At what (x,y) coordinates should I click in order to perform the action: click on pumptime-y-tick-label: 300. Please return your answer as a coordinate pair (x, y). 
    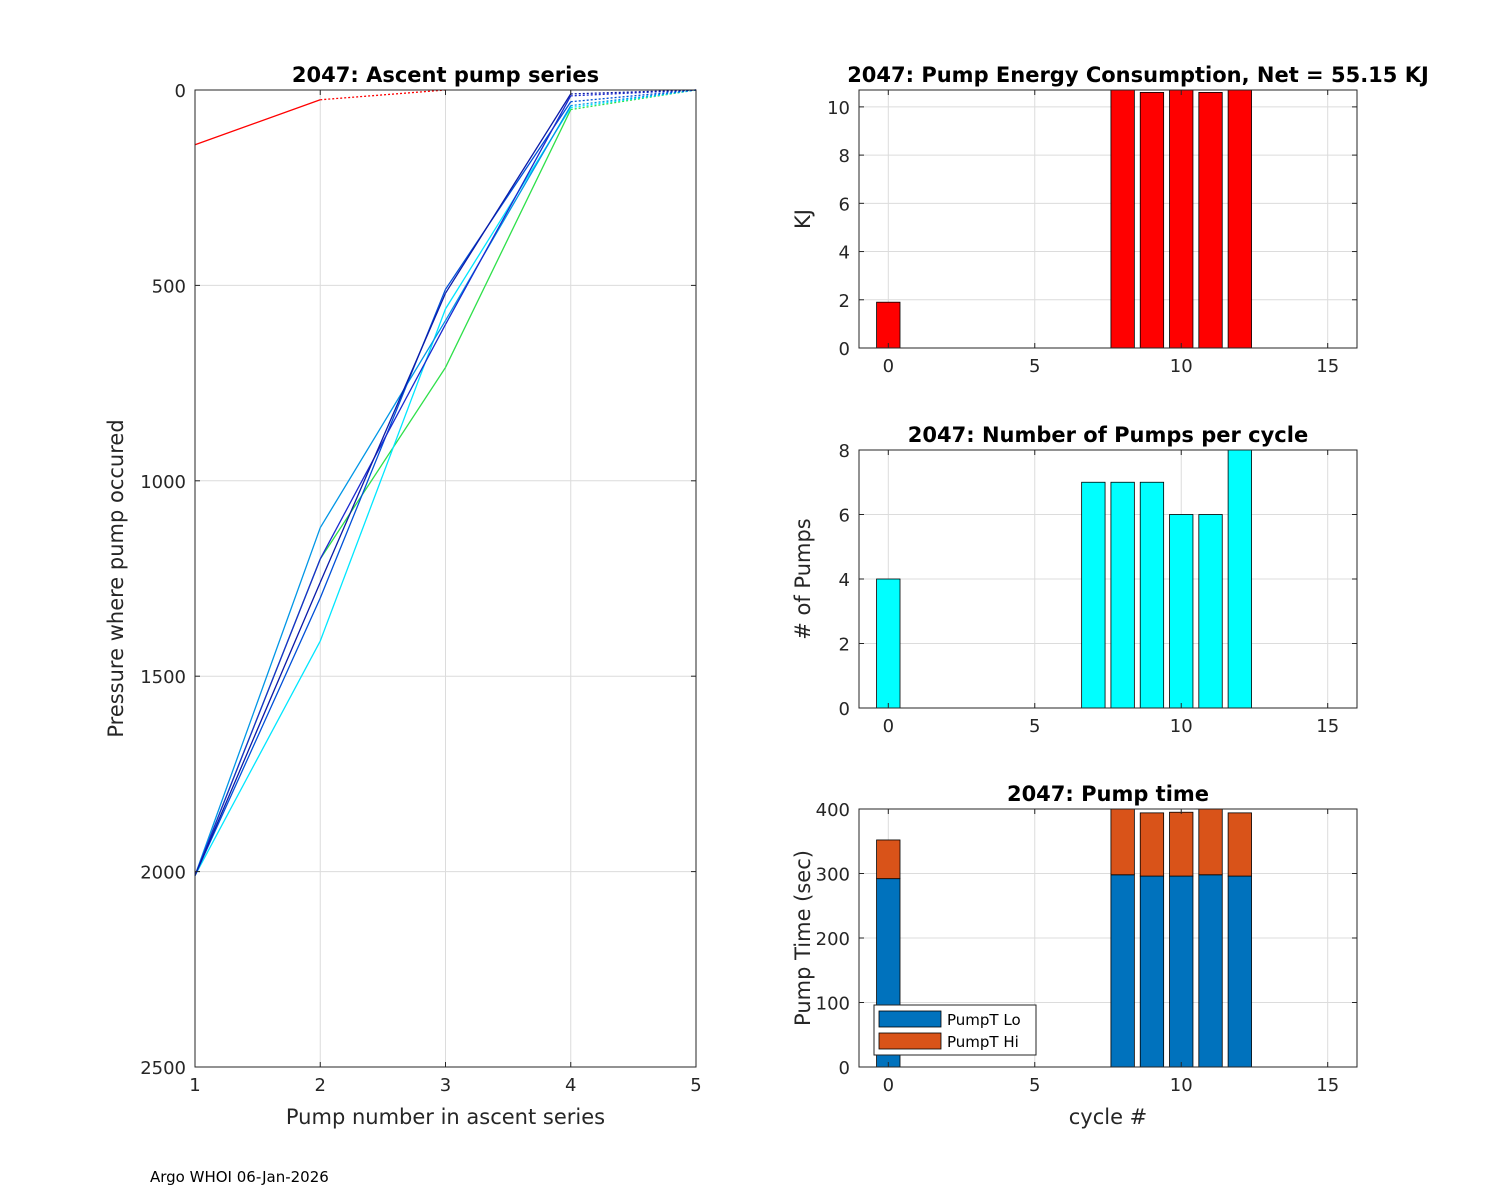
    Looking at the image, I should click on (833, 875).